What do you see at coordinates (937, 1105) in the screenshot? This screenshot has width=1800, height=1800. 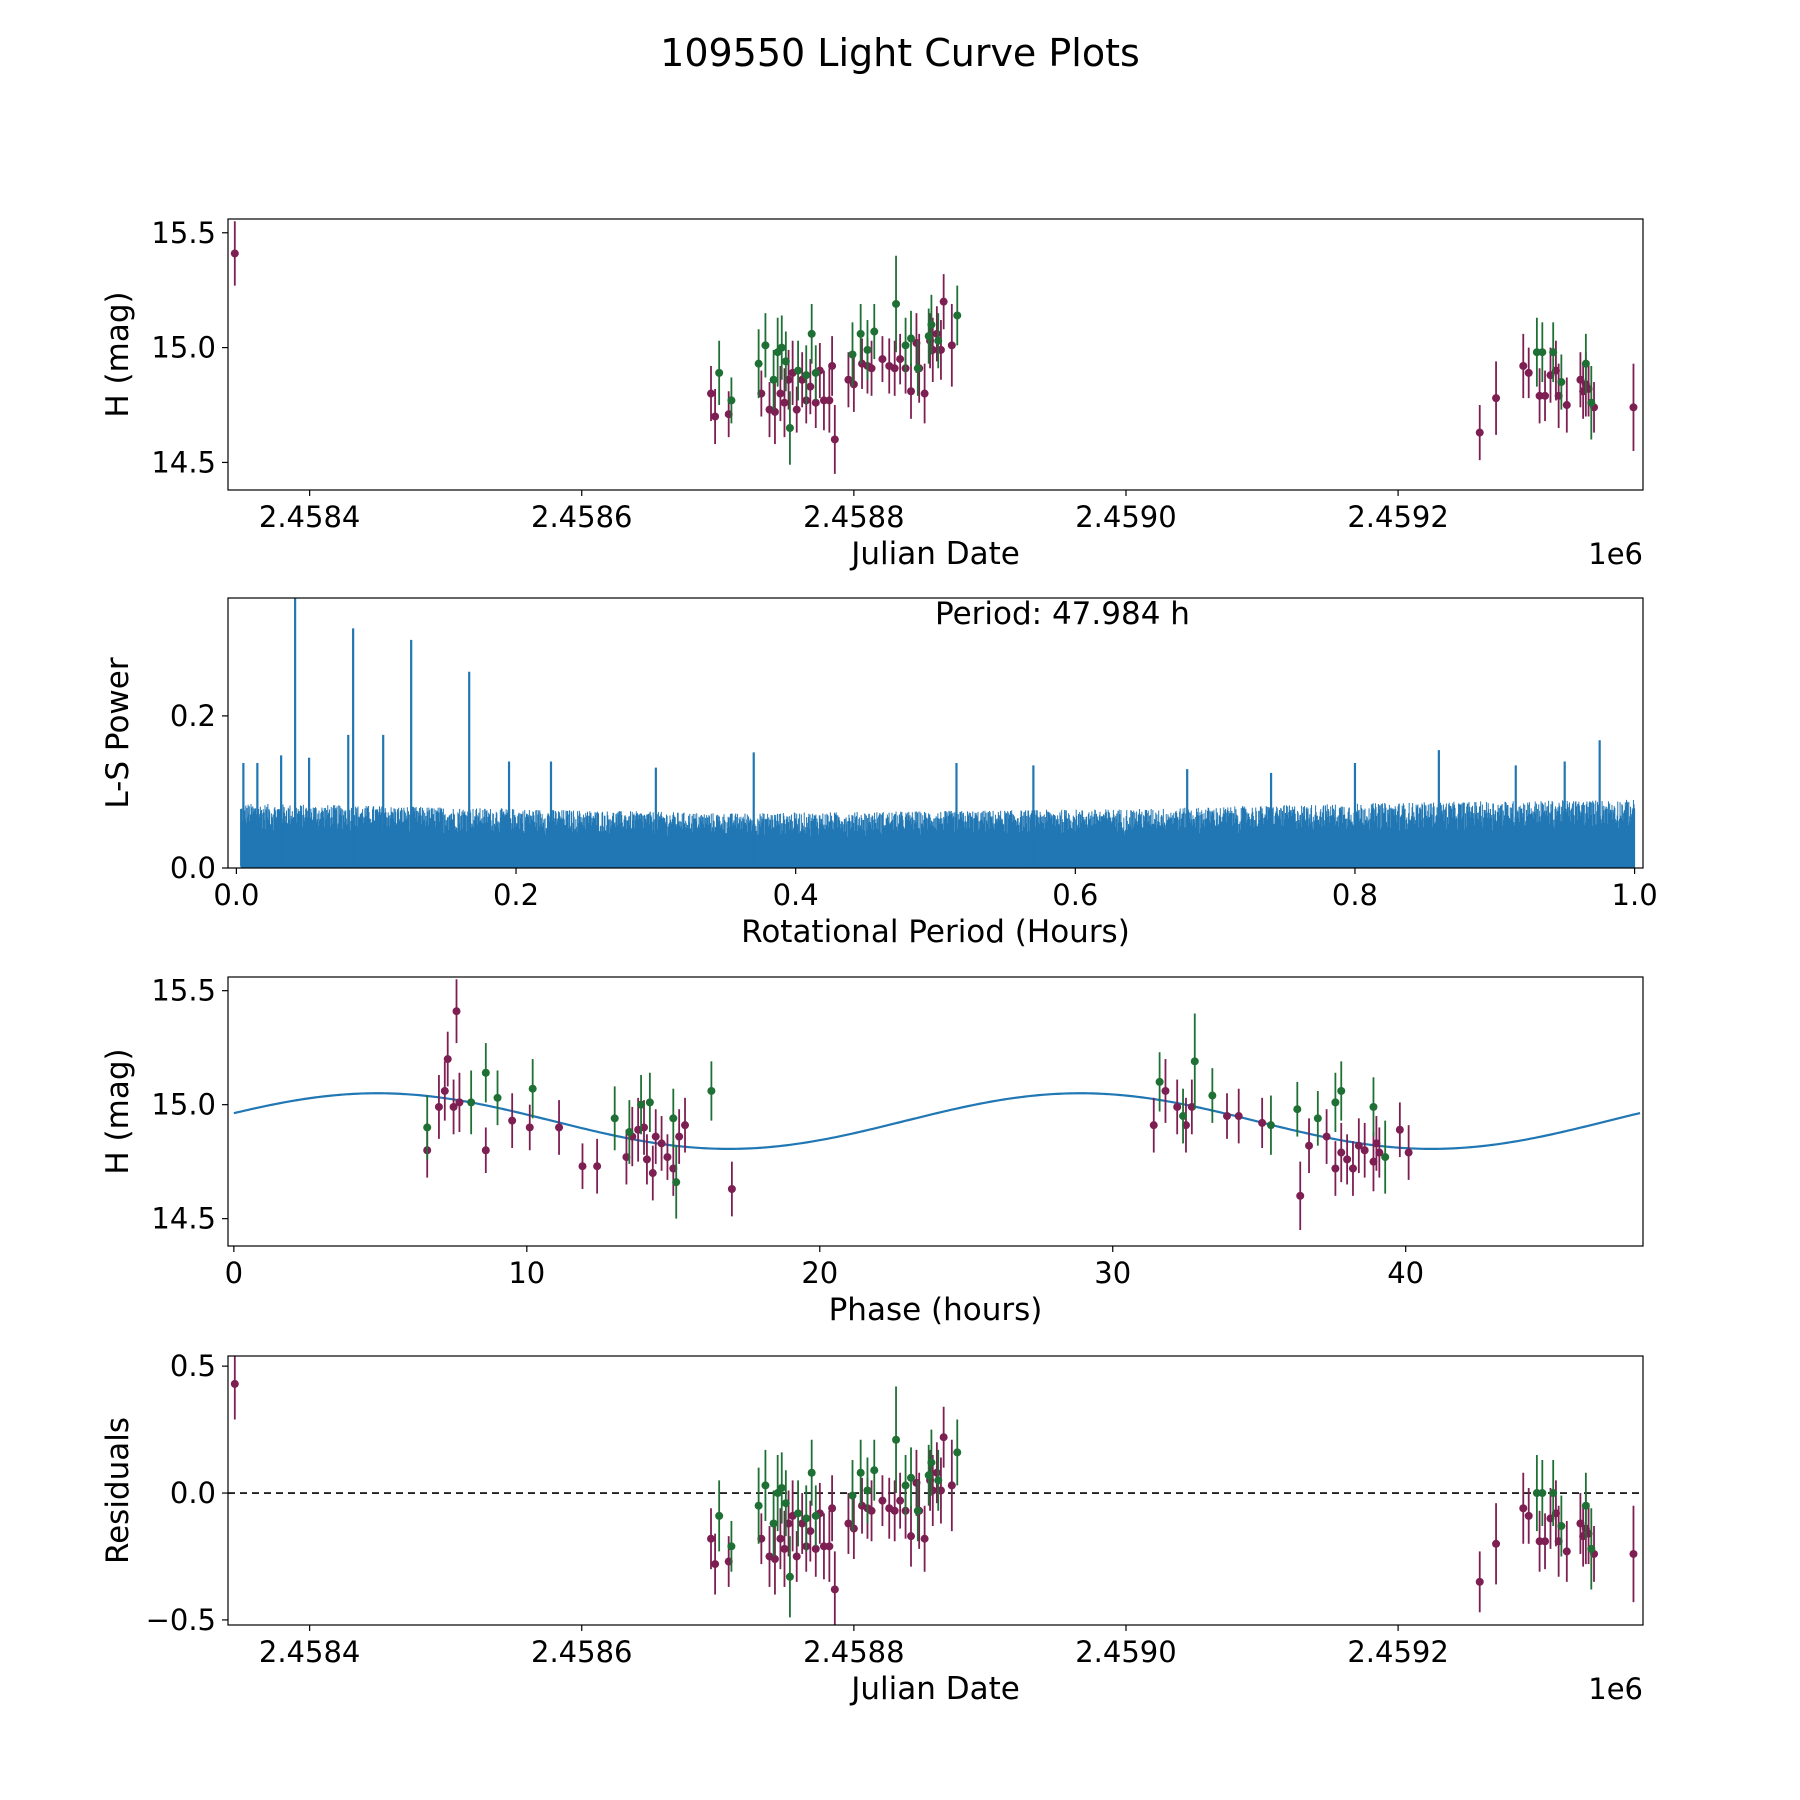 I see `phase-plot-area` at bounding box center [937, 1105].